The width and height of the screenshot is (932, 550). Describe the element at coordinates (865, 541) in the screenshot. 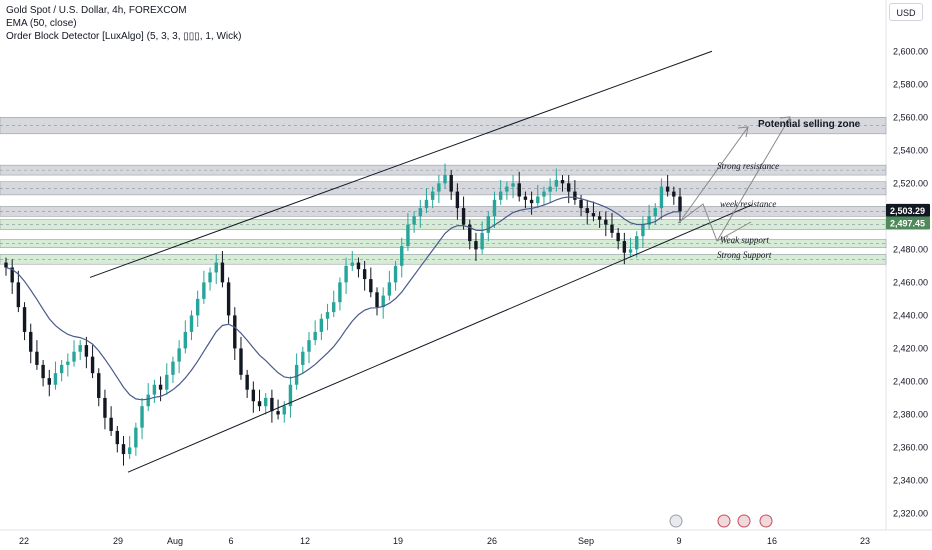

I see `x-tick-label-10: 23` at that location.